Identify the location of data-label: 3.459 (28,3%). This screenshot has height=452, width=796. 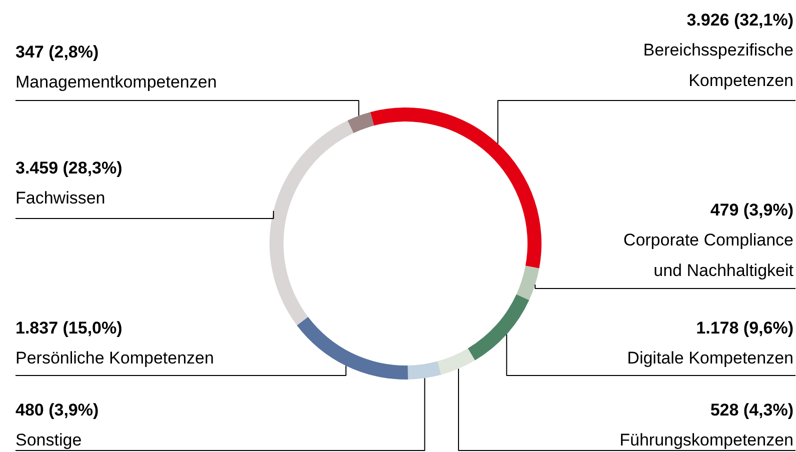
(69, 168).